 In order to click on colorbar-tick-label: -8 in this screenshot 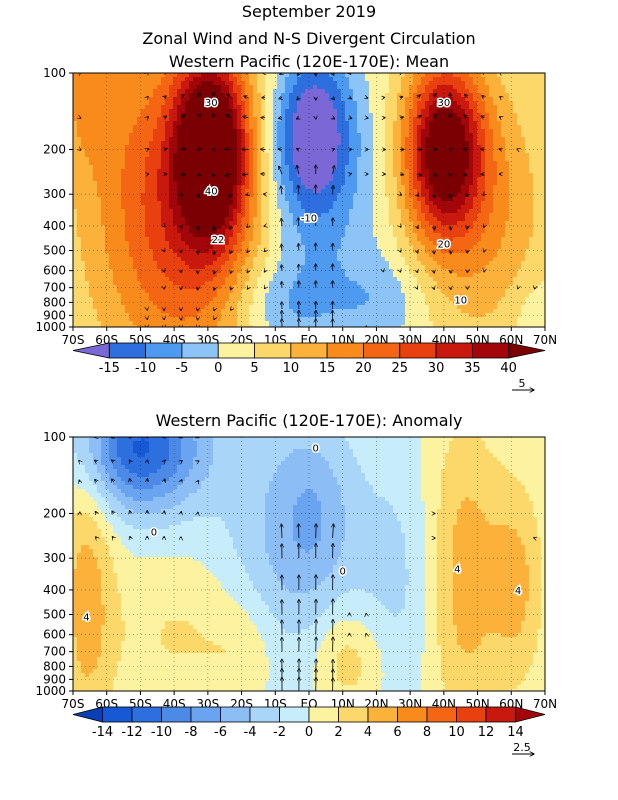, I will do `click(191, 732)`.